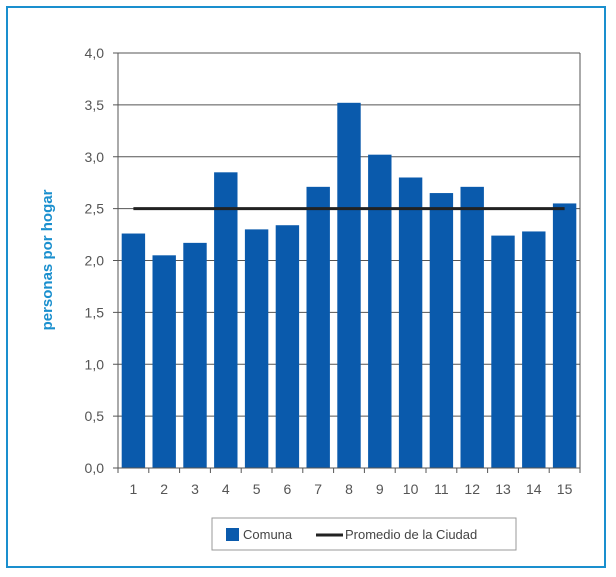 The width and height of the screenshot is (616, 577). I want to click on x-tick-label: 11, so click(441, 489).